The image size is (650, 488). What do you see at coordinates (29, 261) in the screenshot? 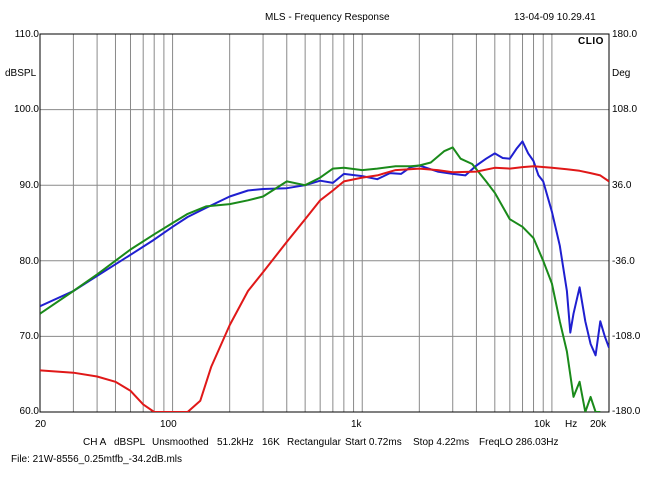
I see `left-tick-label: 80.0` at bounding box center [29, 261].